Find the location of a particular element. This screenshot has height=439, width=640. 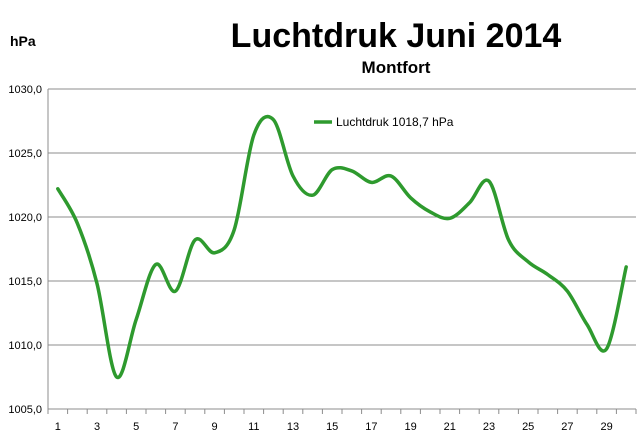

x-tick-label: 3 is located at coordinates (97, 427).